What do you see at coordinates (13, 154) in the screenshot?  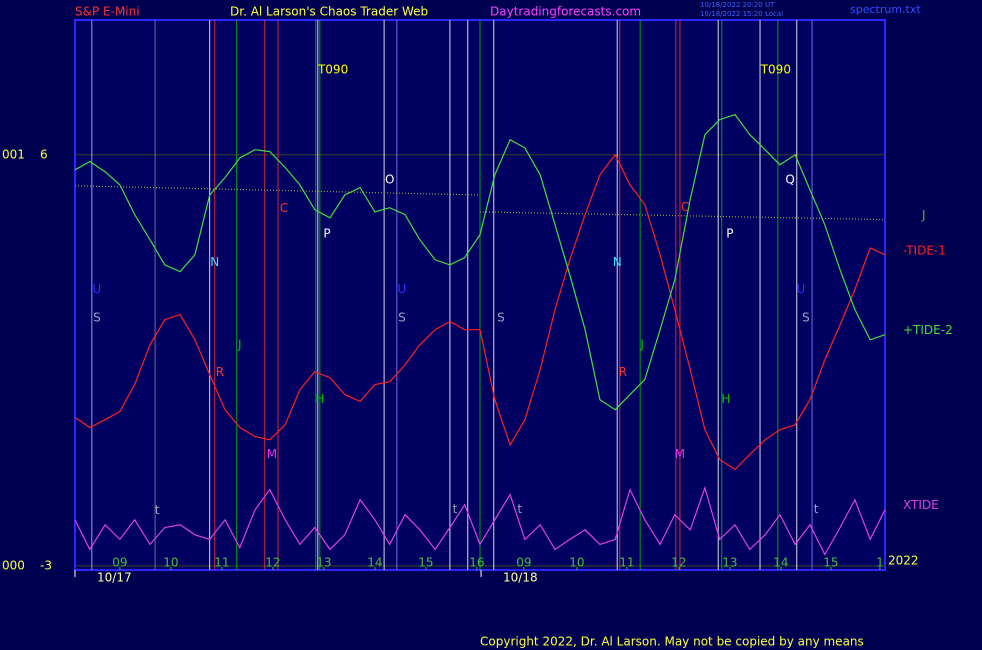 I see `y-left-label: 001` at bounding box center [13, 154].